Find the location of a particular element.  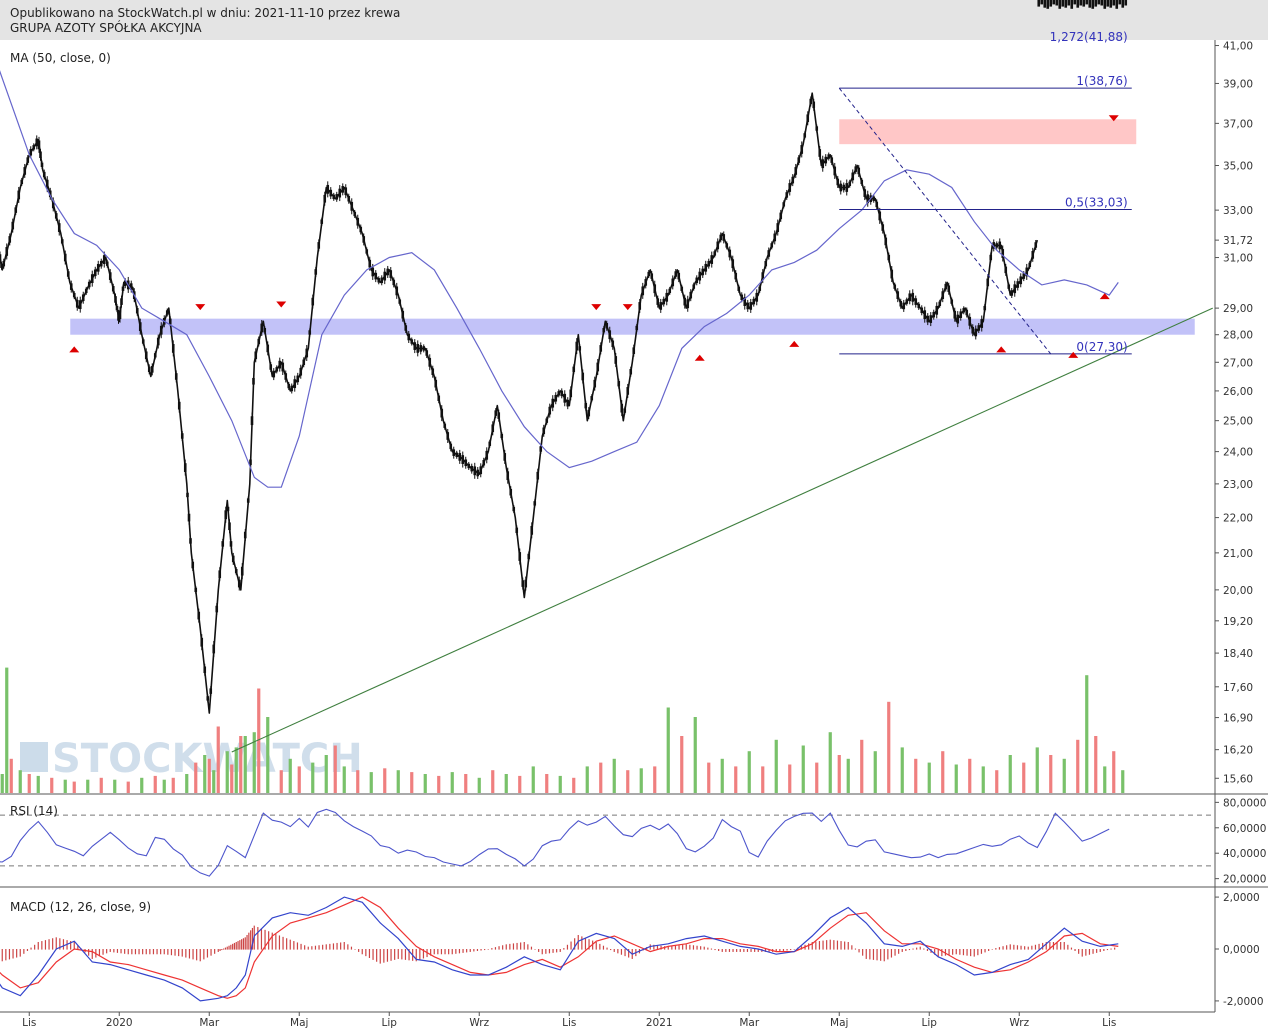

sell-marker-icon is located at coordinates (627, 307).